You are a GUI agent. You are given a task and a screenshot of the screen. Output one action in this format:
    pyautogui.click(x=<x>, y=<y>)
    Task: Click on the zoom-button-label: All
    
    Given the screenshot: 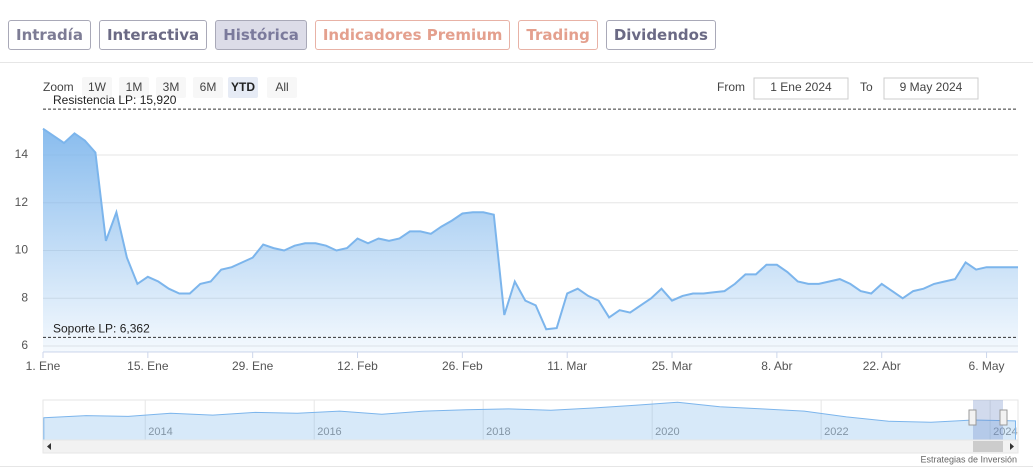 What is the action you would take?
    pyautogui.click(x=281, y=87)
    